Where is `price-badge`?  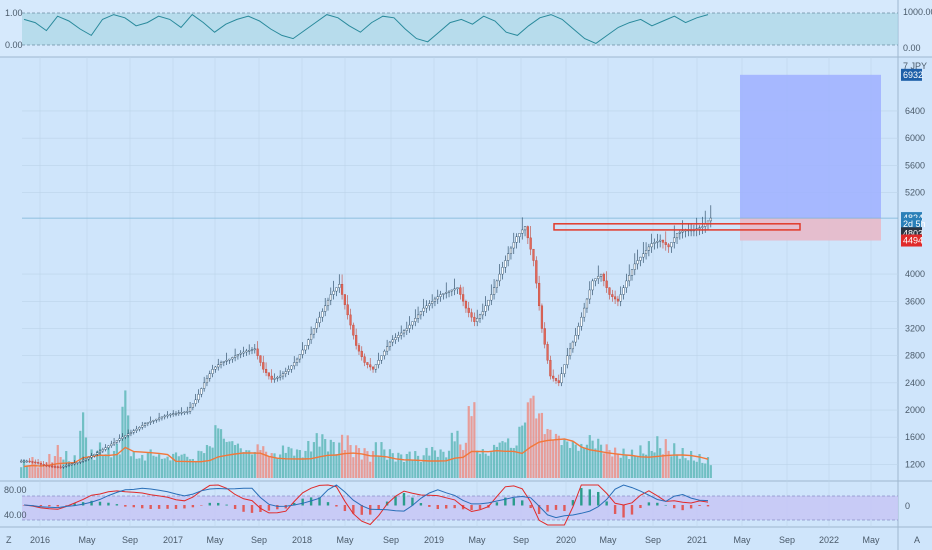
price-badge is located at coordinates (911, 74).